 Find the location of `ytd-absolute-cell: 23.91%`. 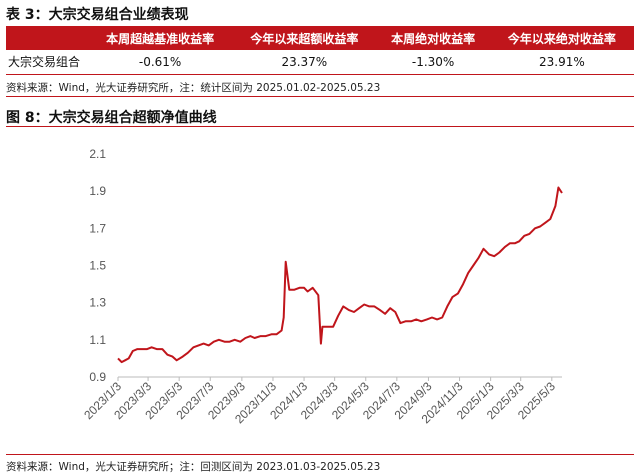

ytd-absolute-cell: 23.91% is located at coordinates (561, 62).